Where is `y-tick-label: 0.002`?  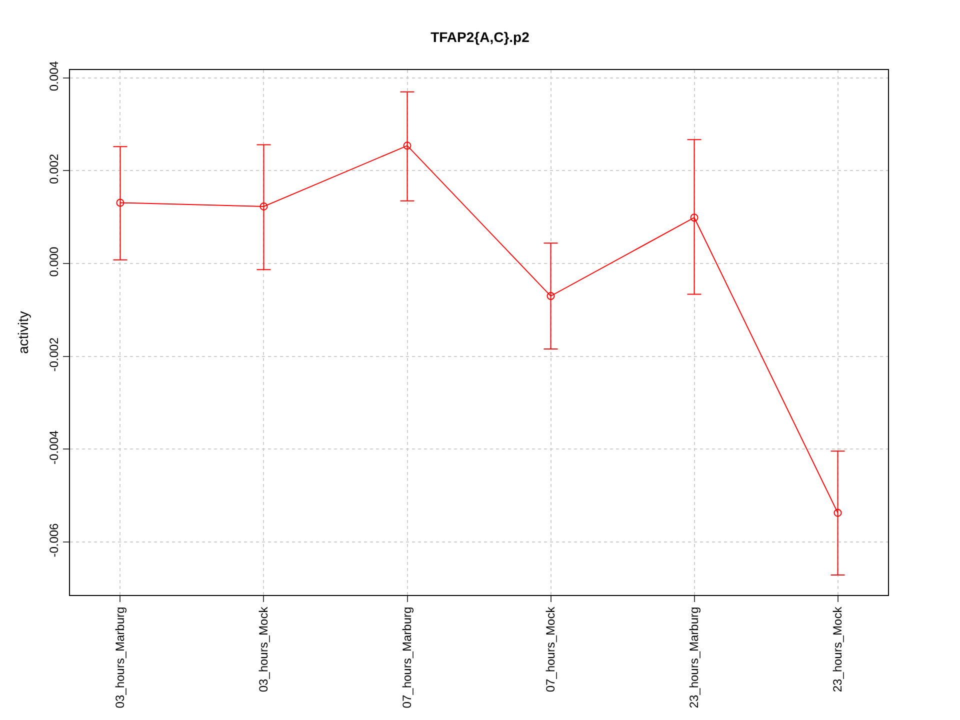 y-tick-label: 0.002 is located at coordinates (54, 169).